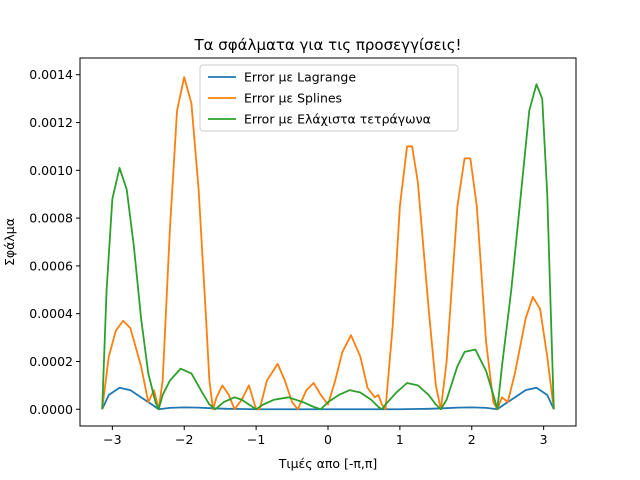 Image resolution: width=640 pixels, height=480 pixels. I want to click on x-tick-label: 3, so click(544, 439).